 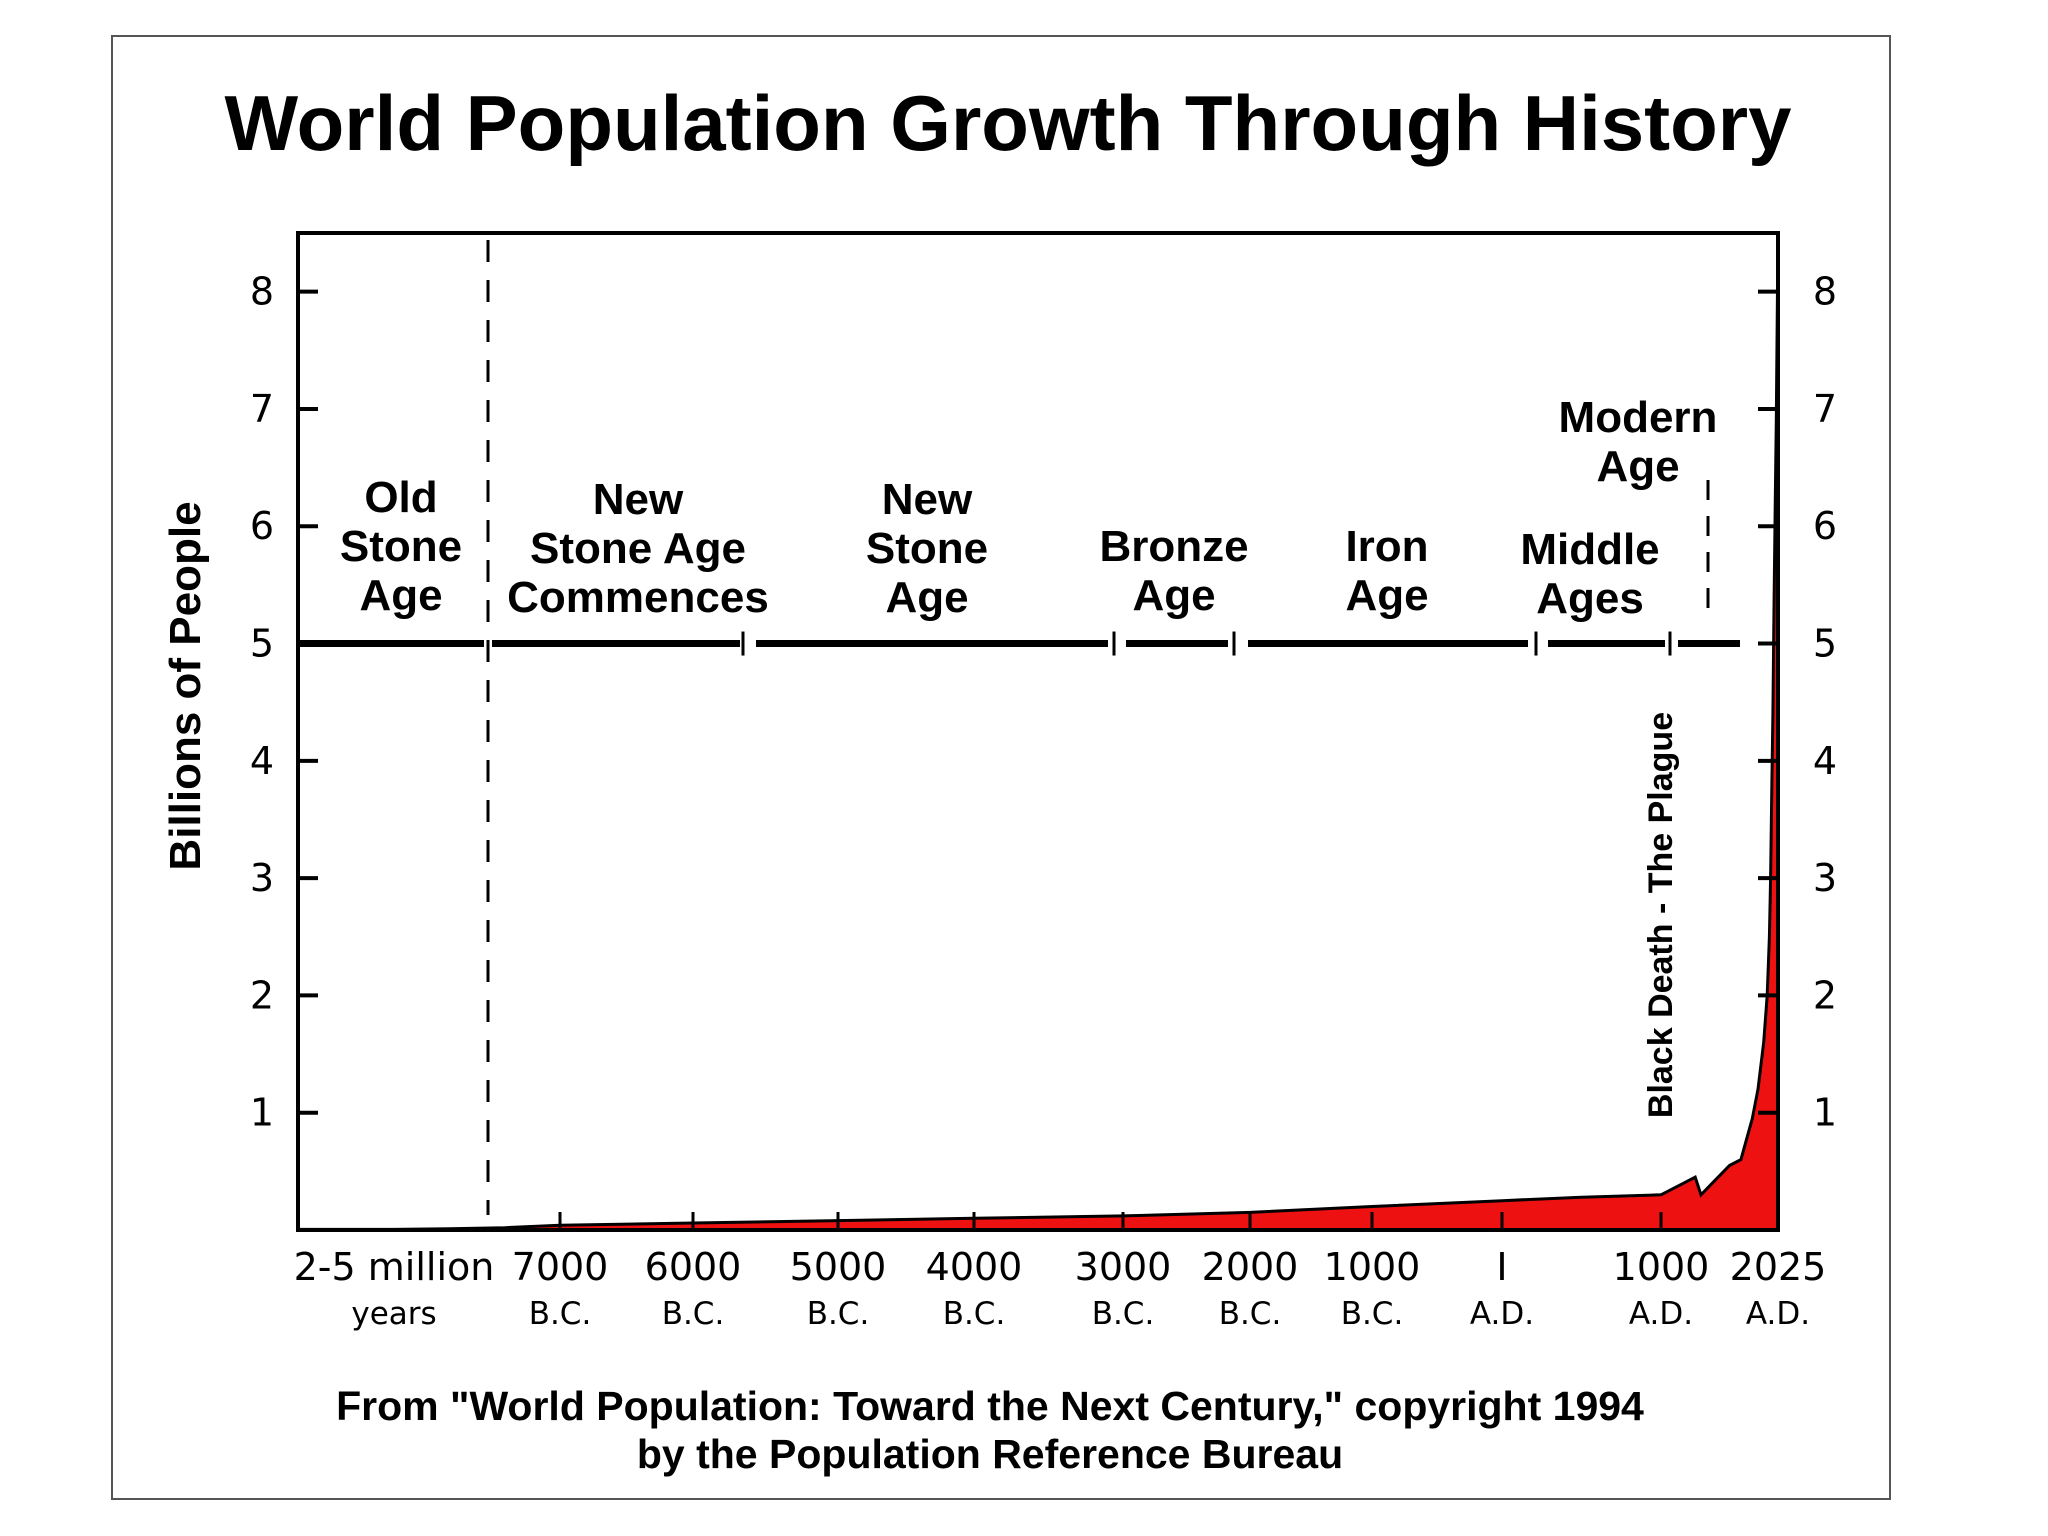 What do you see at coordinates (185, 685) in the screenshot?
I see `y-axis-label: Billions of People` at bounding box center [185, 685].